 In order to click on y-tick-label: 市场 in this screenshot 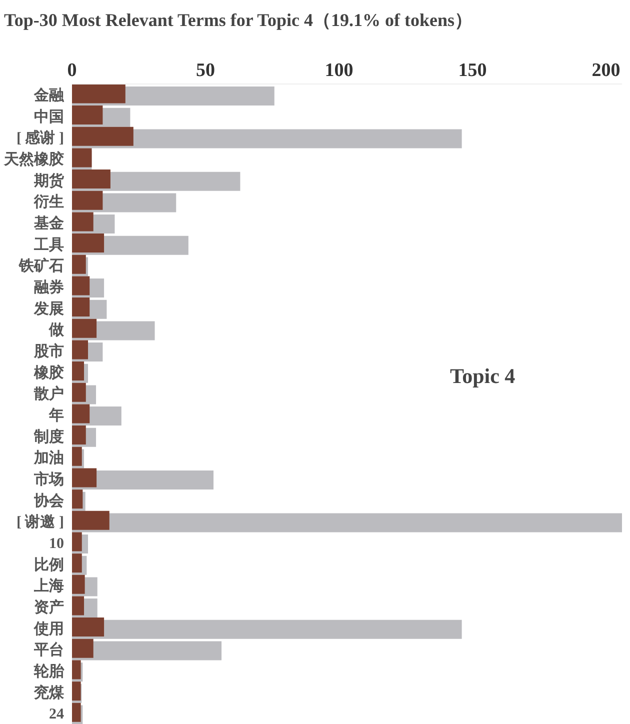, I will do `click(48, 479)`.